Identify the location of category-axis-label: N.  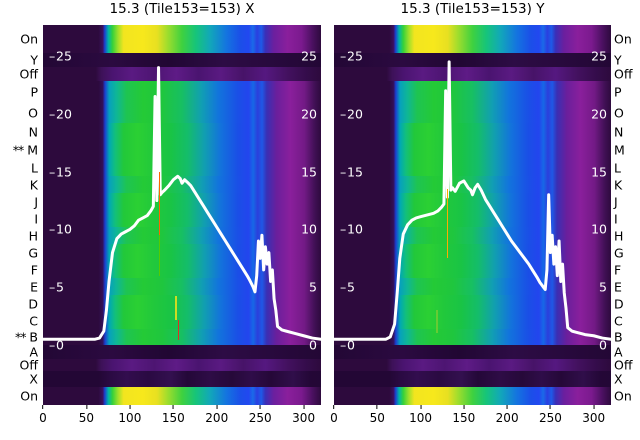
(619, 132).